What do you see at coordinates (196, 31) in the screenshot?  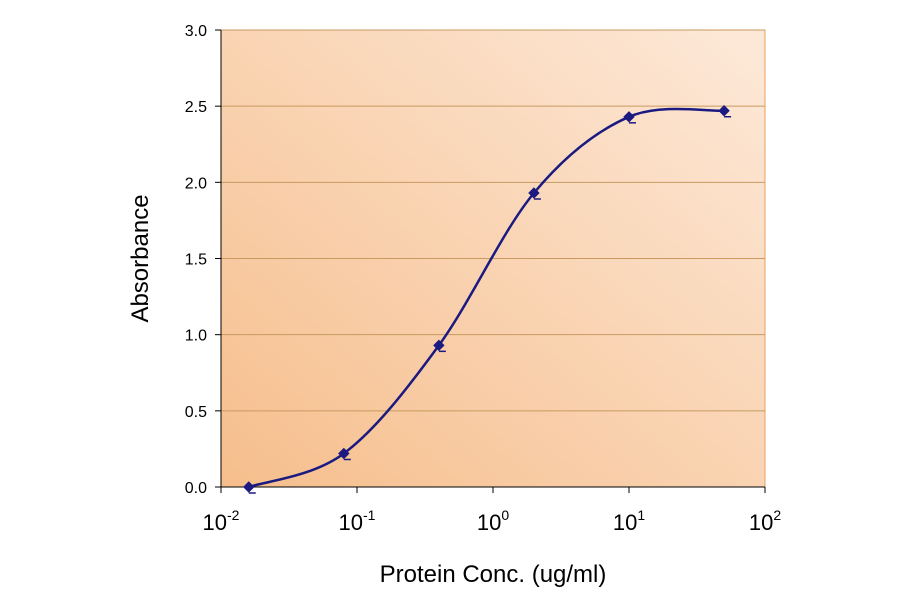 I see `y-tick-label: 3.0` at bounding box center [196, 31].